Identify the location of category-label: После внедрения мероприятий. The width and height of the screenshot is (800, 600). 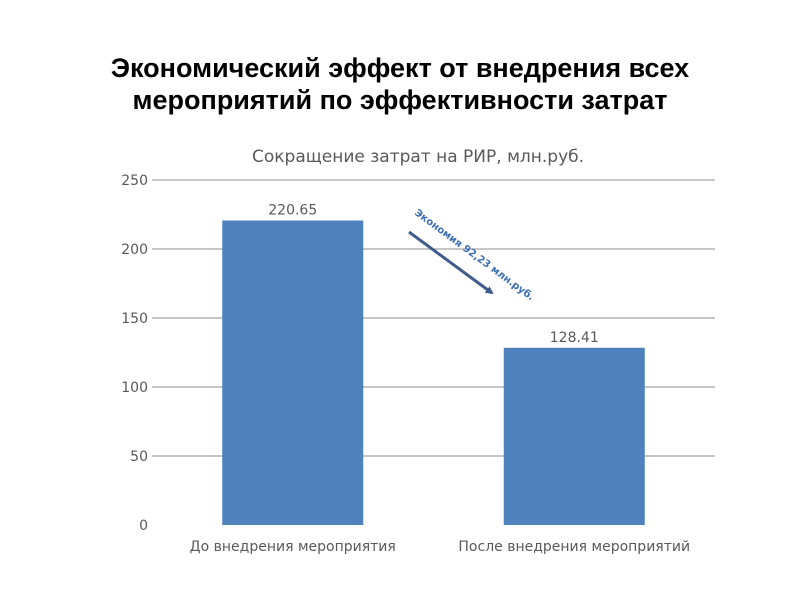
(574, 547).